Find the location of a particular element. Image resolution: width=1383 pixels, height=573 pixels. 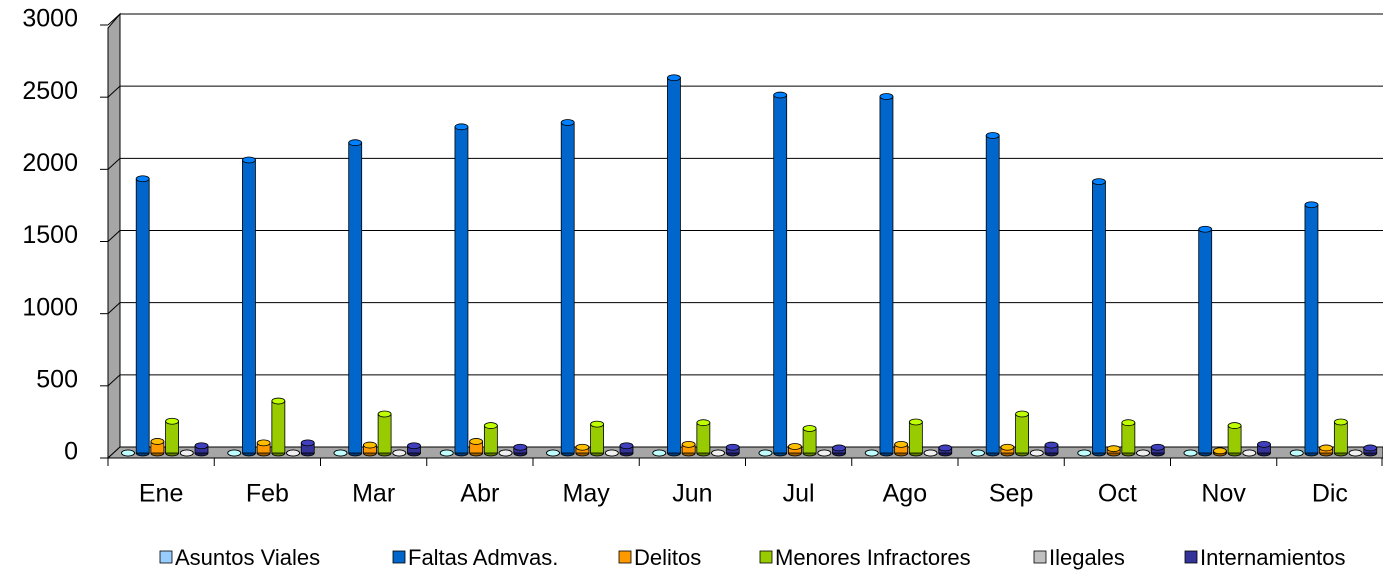

y-tick-label: 3000 is located at coordinates (50, 19).